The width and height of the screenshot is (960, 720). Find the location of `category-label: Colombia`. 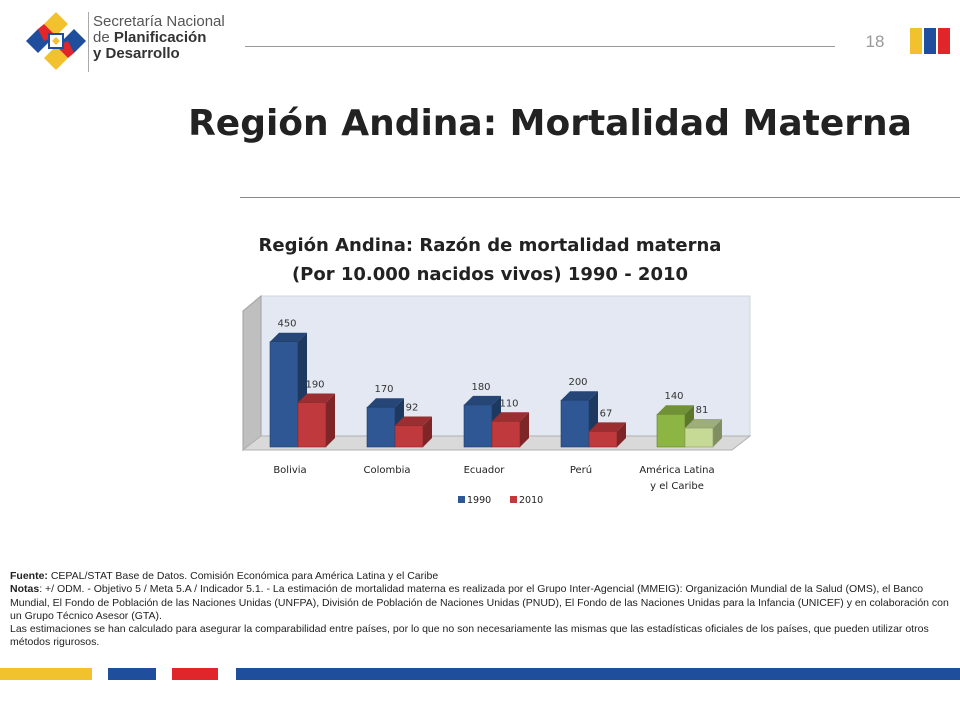

category-label: Colombia is located at coordinates (387, 470).